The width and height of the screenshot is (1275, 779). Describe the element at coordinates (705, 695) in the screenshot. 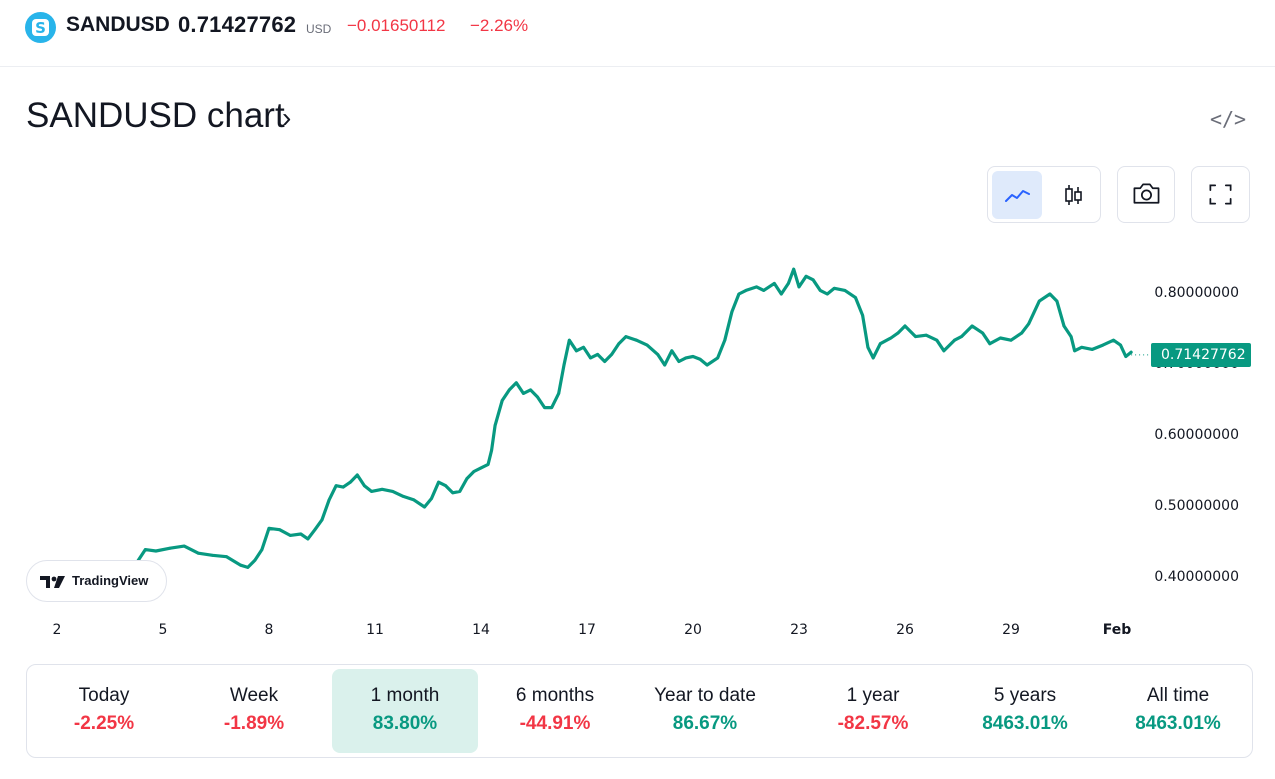

I see `period-label: Year to date` at that location.